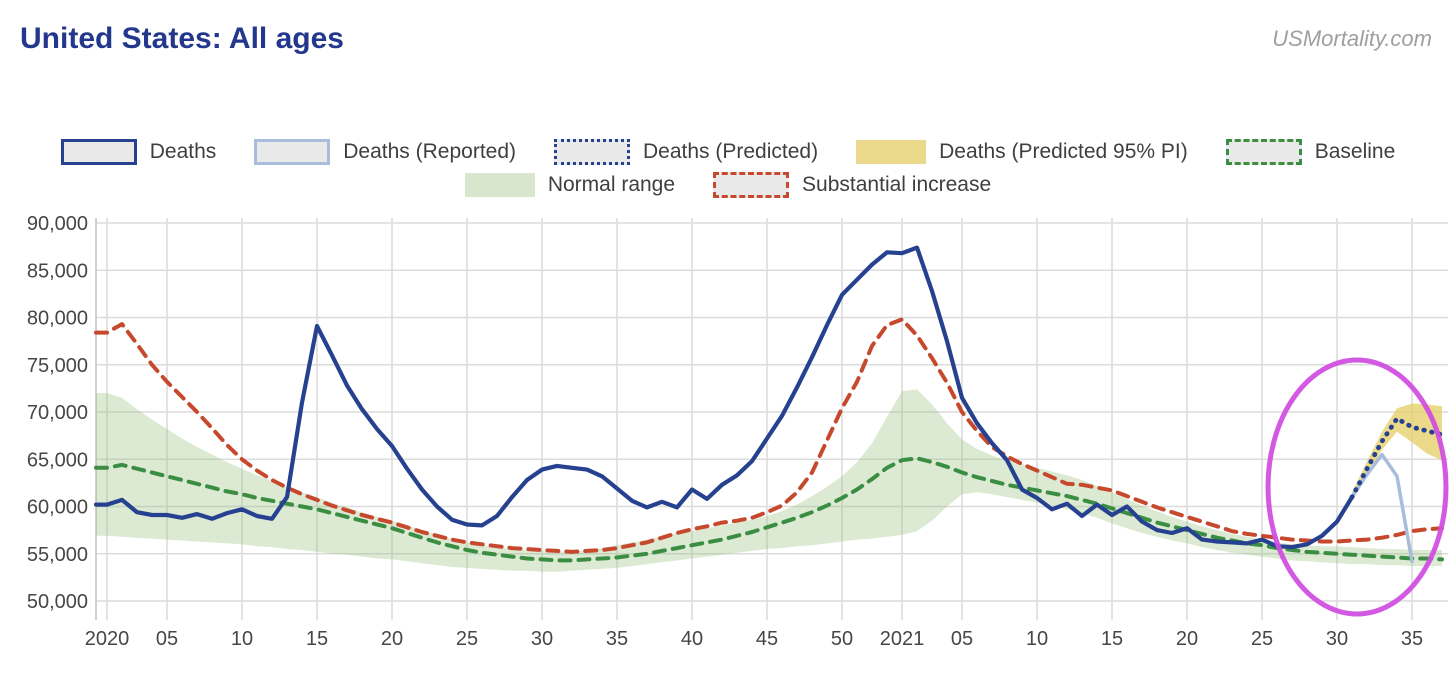 The image size is (1456, 686). I want to click on y-tick-label: 75,000, so click(57, 366).